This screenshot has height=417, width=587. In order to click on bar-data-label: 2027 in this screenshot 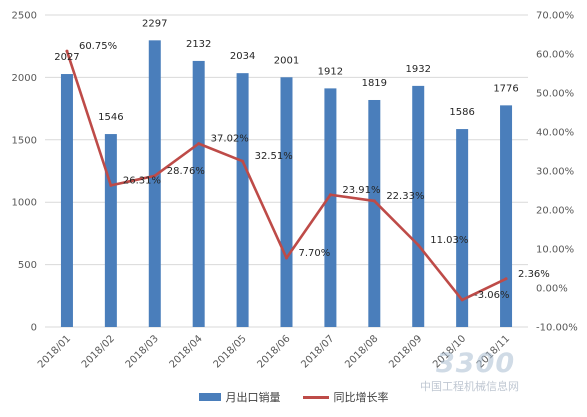, I will do `click(66, 57)`.